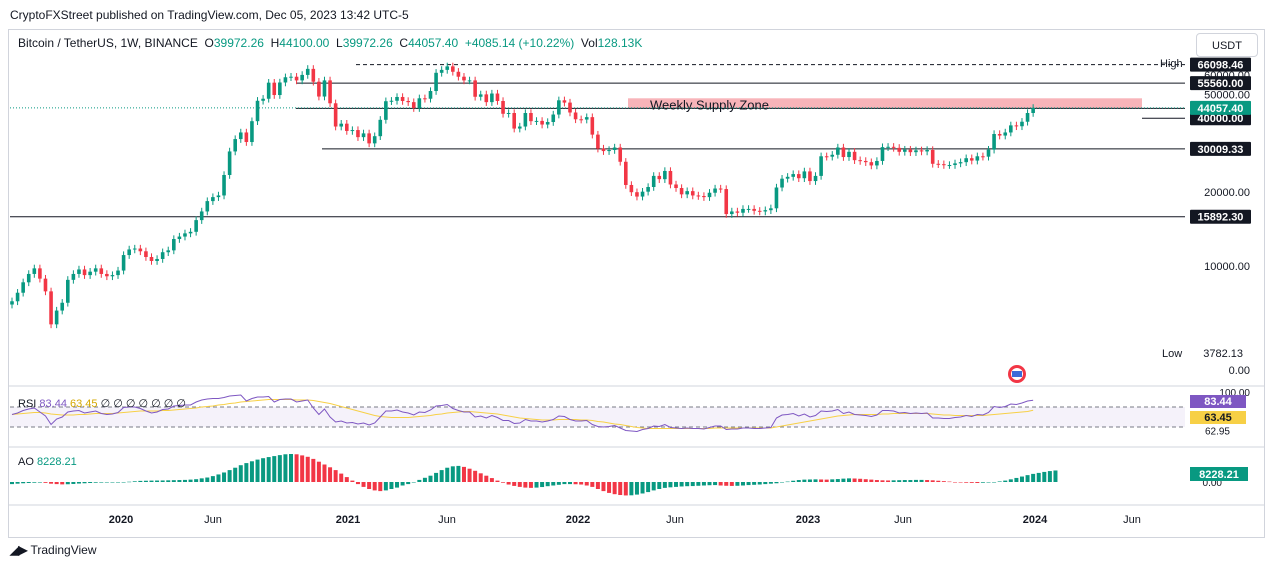  What do you see at coordinates (1172, 354) in the screenshot?
I see `low-marker-label: Low` at bounding box center [1172, 354].